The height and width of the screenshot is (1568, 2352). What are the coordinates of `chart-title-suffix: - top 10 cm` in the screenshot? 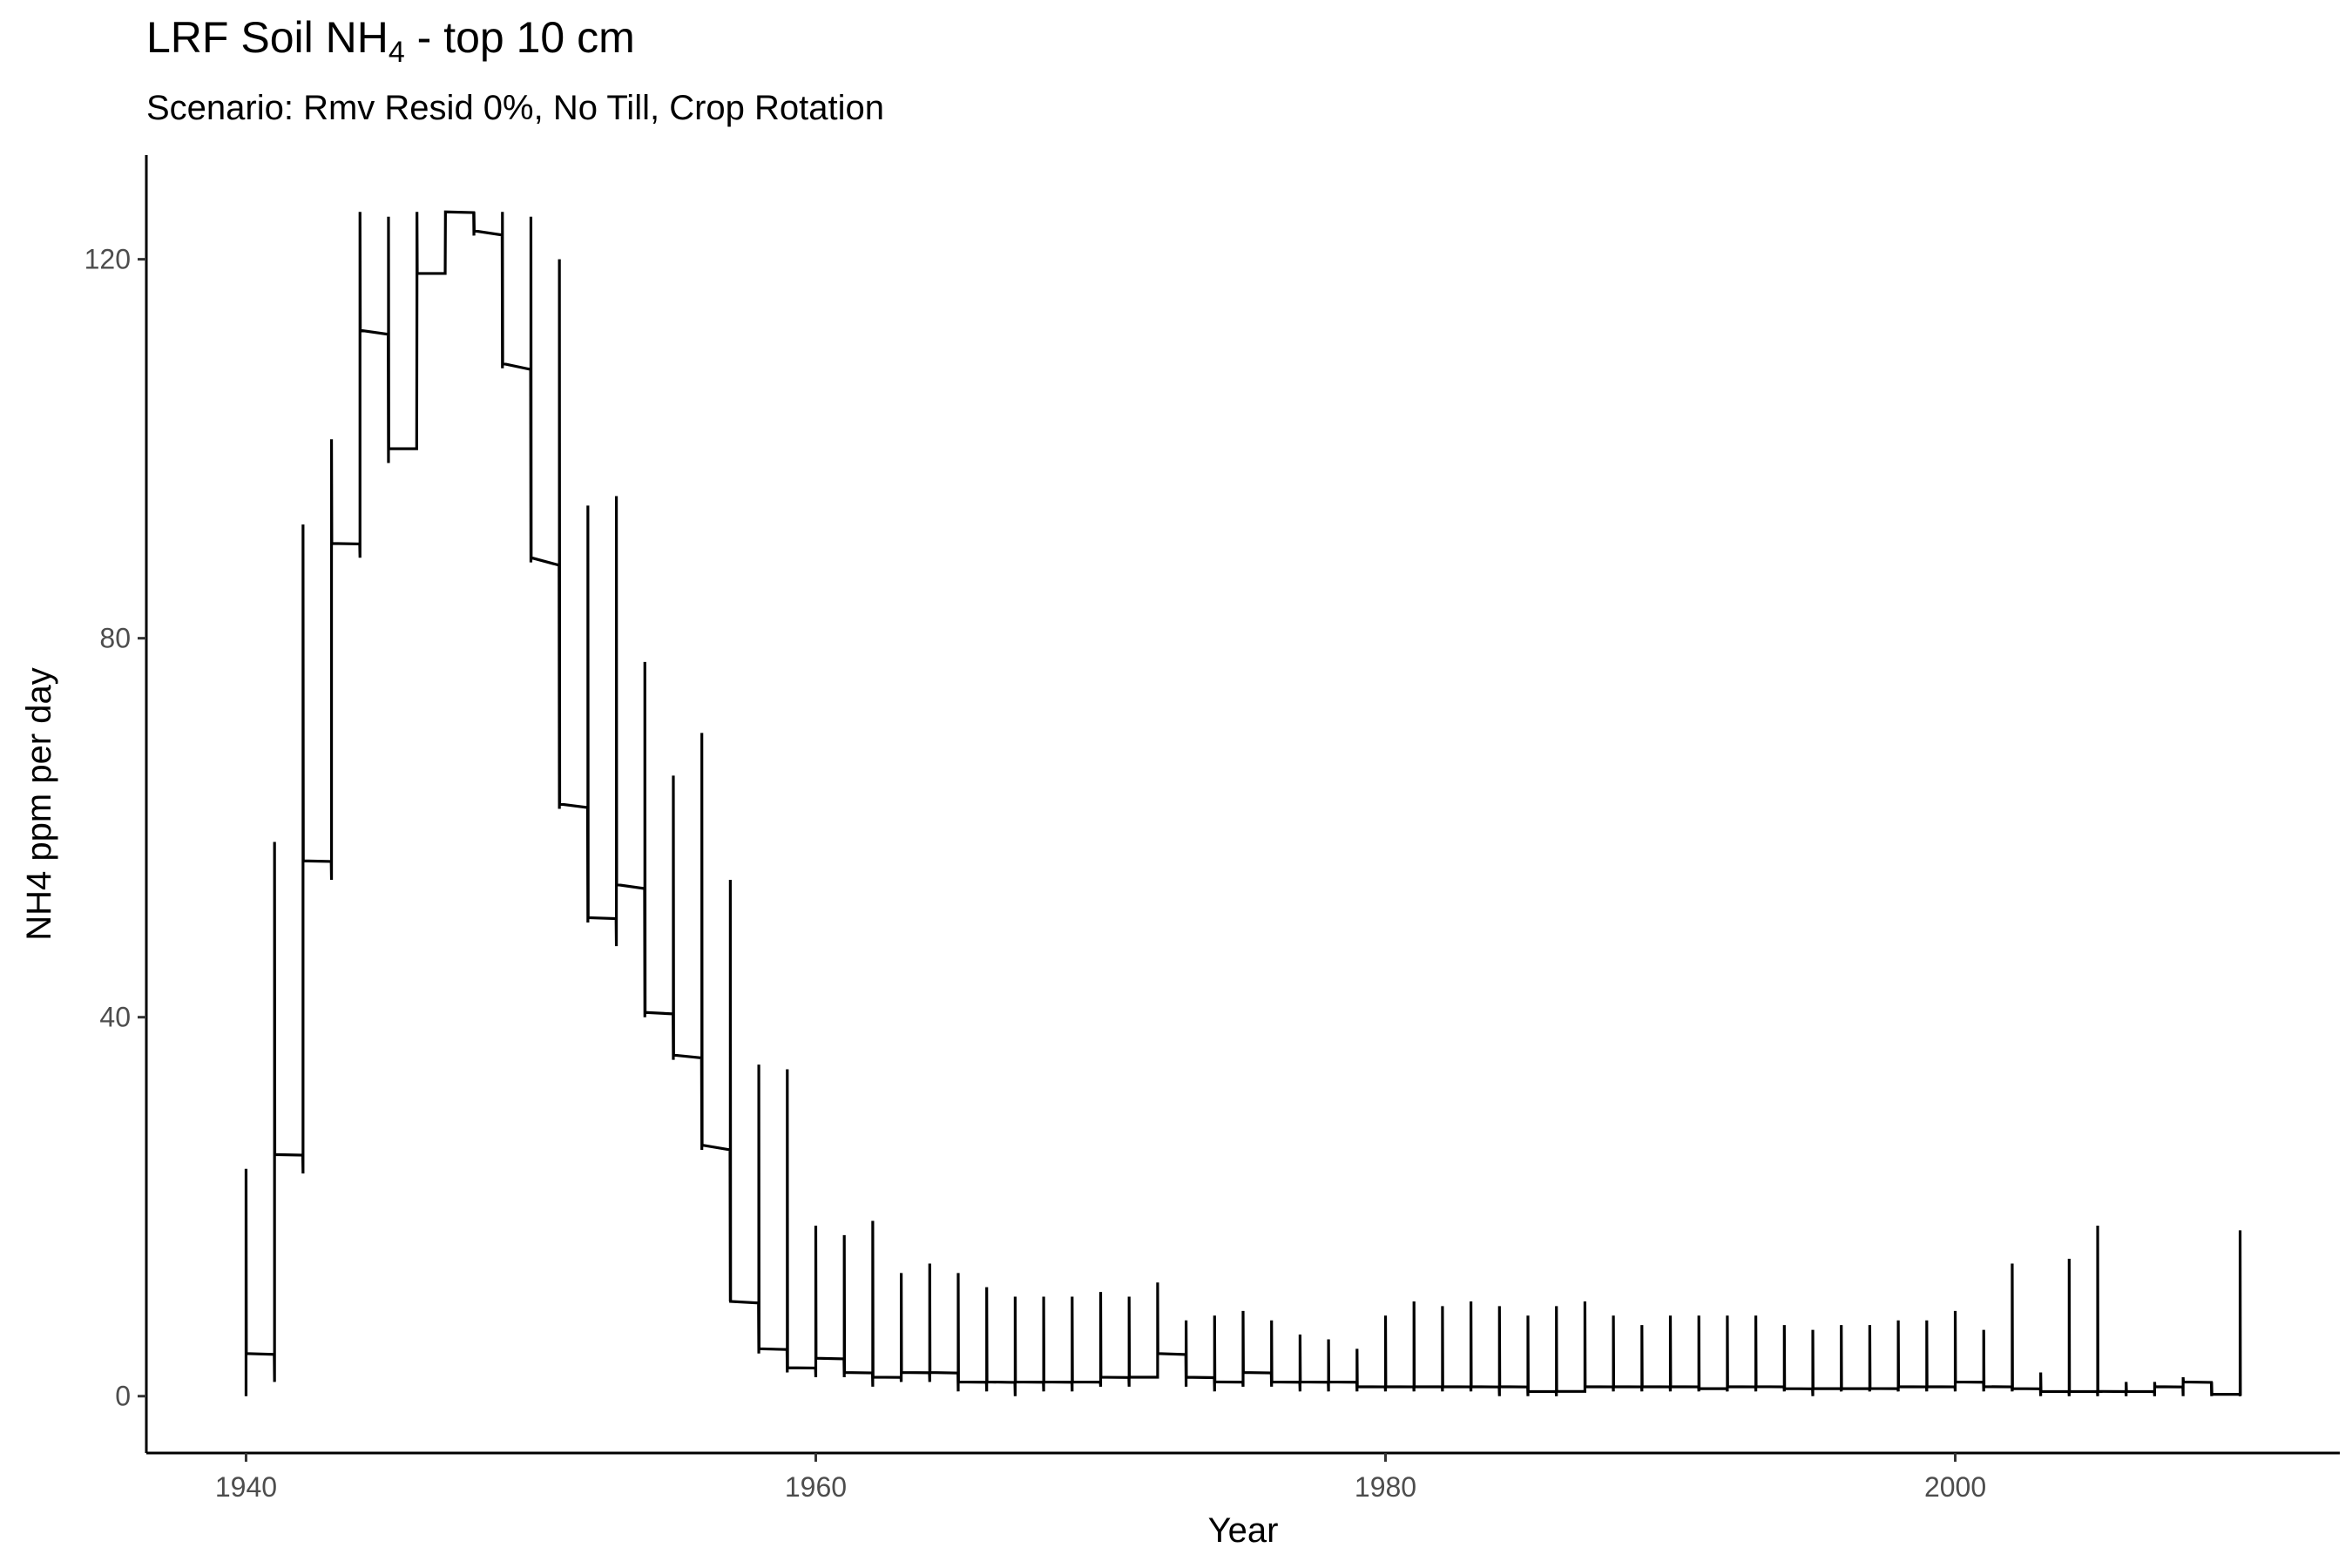 It's located at (519, 37).